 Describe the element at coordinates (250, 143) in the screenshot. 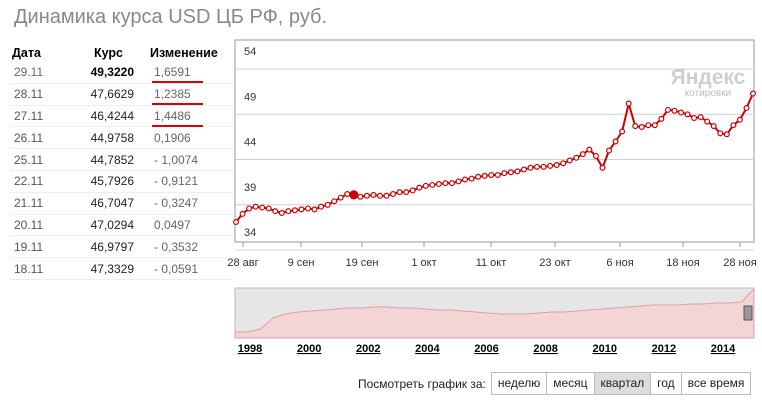

I see `y-tick-label: 44` at that location.